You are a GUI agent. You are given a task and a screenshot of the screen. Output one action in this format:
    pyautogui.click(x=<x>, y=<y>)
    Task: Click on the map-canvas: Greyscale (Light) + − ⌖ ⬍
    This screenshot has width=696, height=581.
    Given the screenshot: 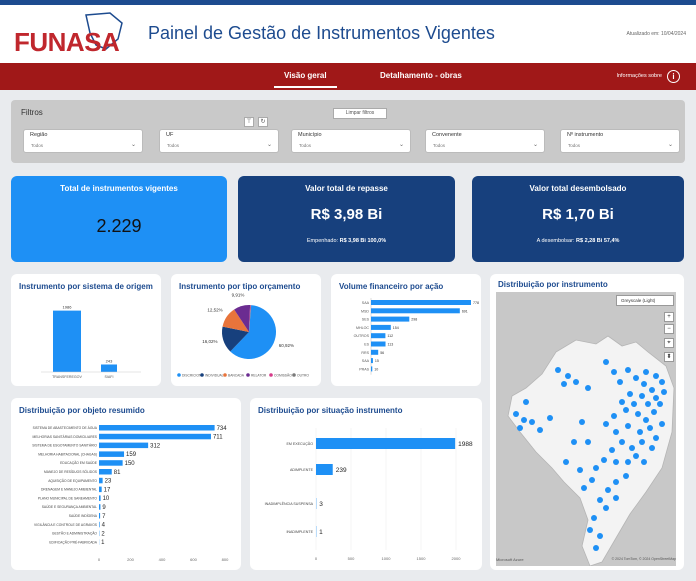 What is the action you would take?
    pyautogui.click(x=586, y=429)
    